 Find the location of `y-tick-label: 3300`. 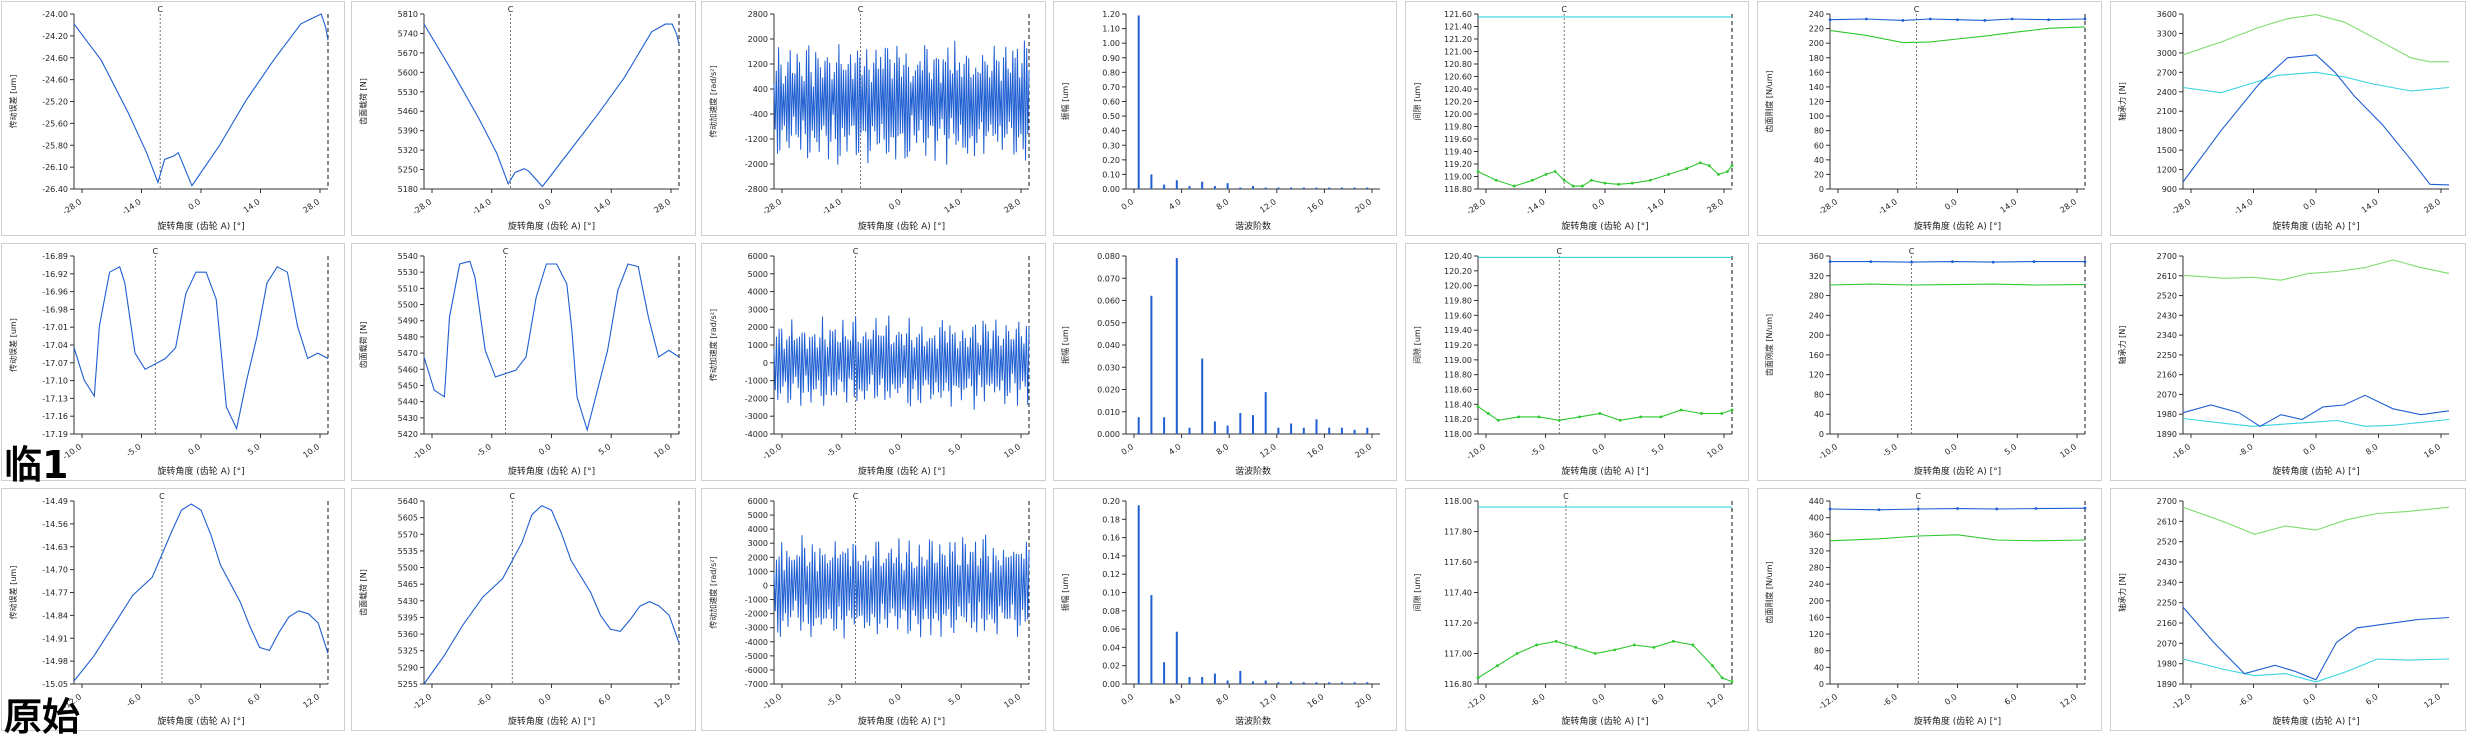

y-tick-label: 3300 is located at coordinates (2167, 33).